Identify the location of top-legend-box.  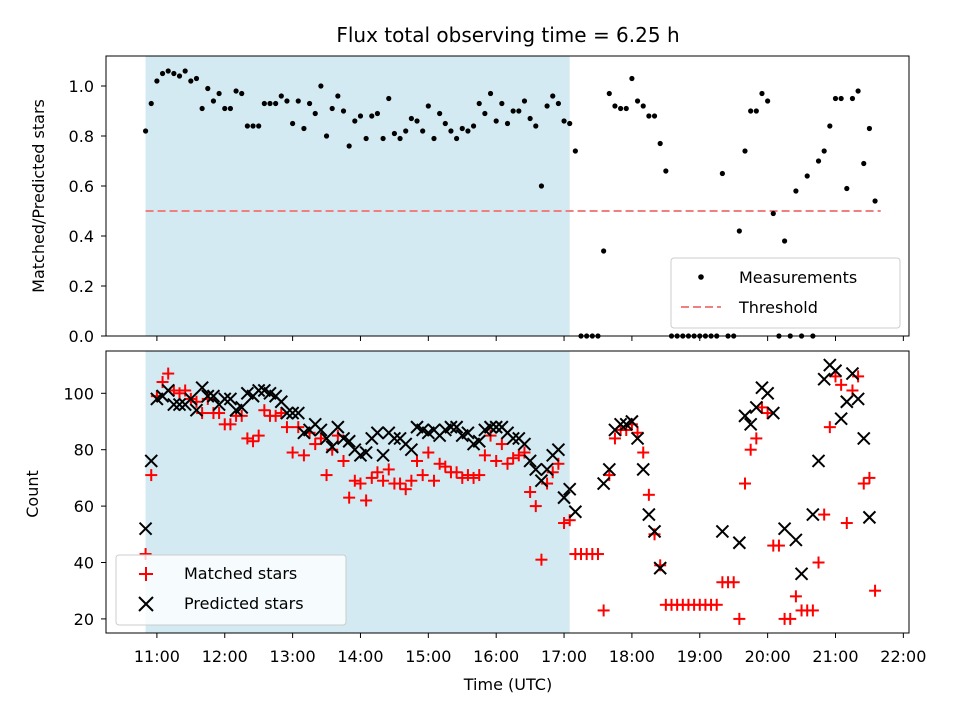
(785, 293).